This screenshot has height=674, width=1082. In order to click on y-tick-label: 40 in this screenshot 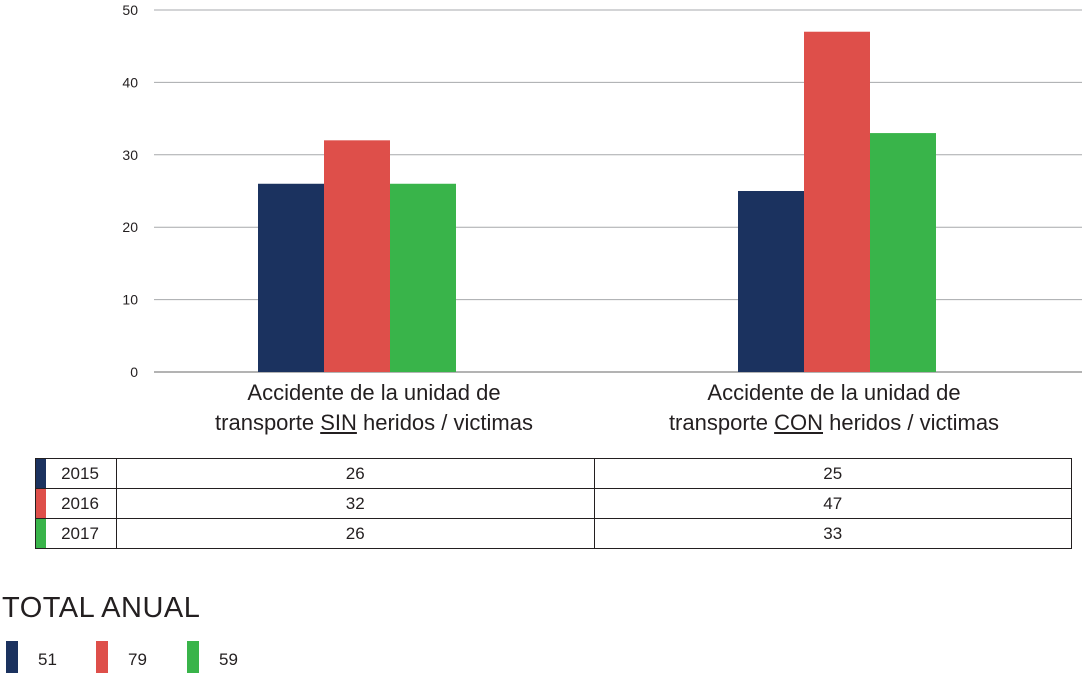, I will do `click(130, 82)`.